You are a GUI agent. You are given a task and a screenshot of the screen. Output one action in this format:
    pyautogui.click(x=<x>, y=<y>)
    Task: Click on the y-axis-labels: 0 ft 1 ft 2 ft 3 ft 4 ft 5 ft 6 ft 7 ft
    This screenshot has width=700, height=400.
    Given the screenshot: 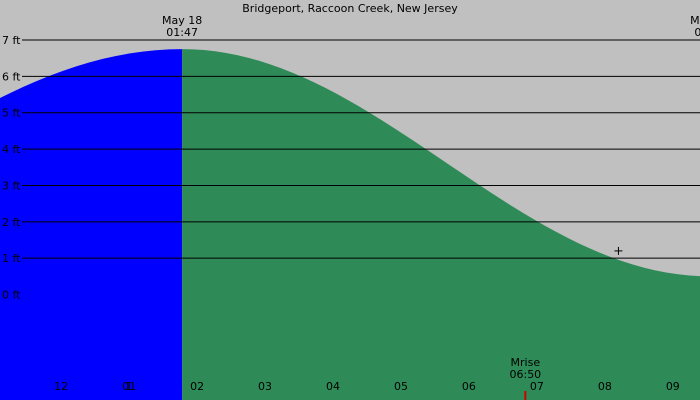 What is the action you would take?
    pyautogui.click(x=11, y=168)
    